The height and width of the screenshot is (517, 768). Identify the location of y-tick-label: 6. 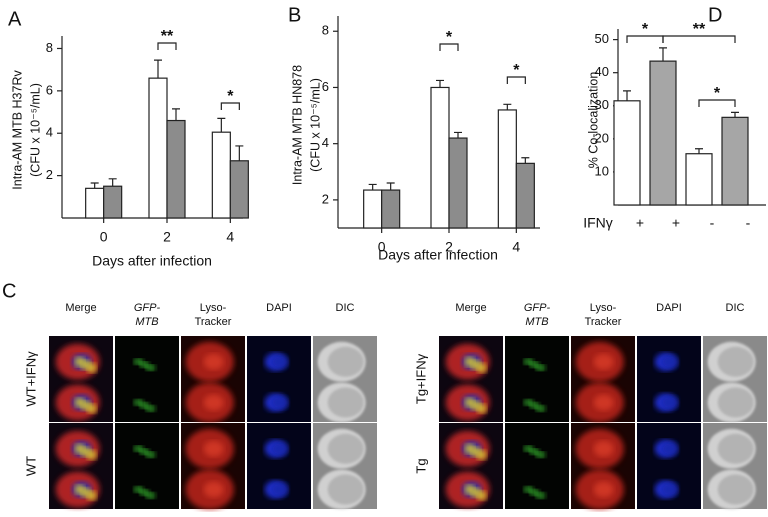
(49, 89).